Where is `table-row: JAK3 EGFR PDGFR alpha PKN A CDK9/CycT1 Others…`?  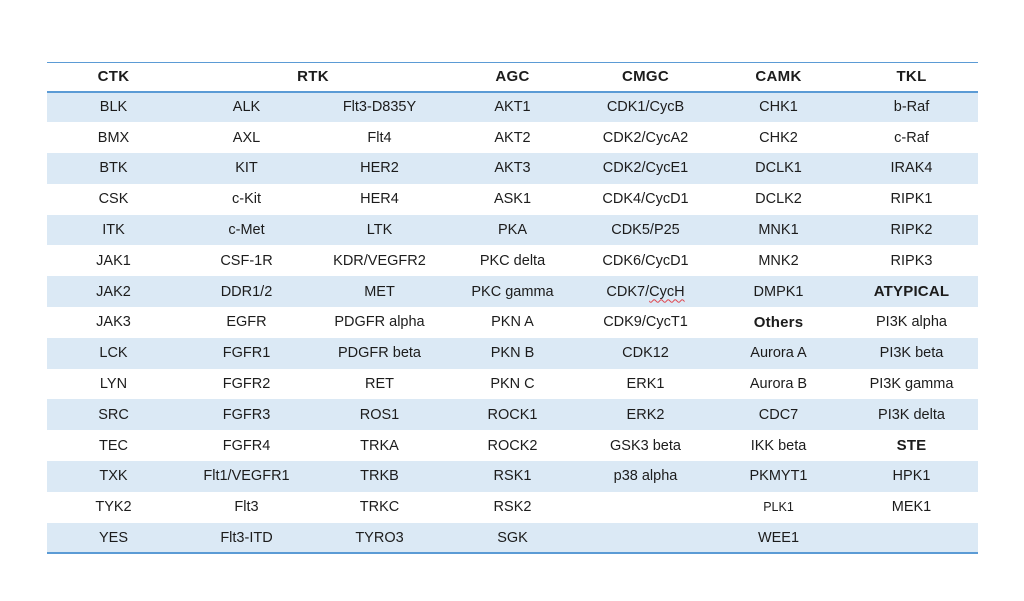 table-row: JAK3 EGFR PDGFR alpha PKN A CDK9/CycT1 Others… is located at coordinates (512, 322).